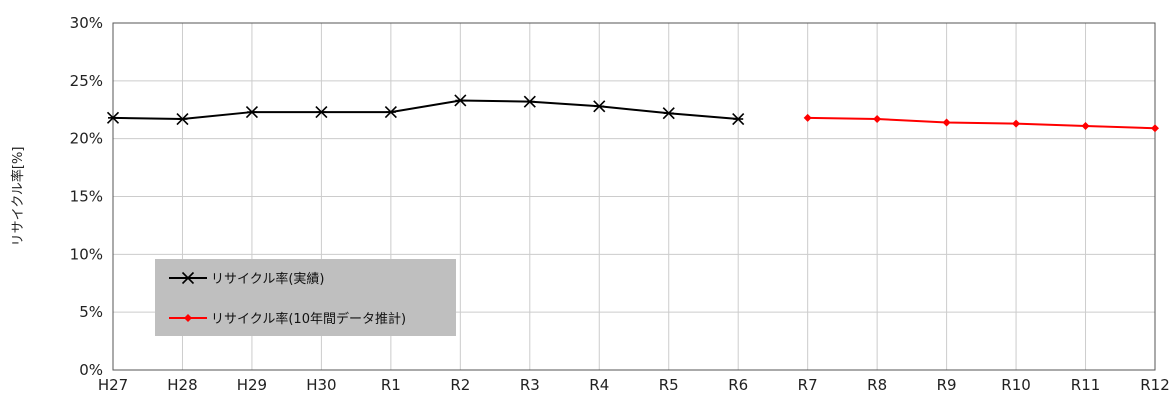 Image resolution: width=1175 pixels, height=394 pixels. What do you see at coordinates (947, 385) in the screenshot?
I see `x-tick-label: R9` at bounding box center [947, 385].